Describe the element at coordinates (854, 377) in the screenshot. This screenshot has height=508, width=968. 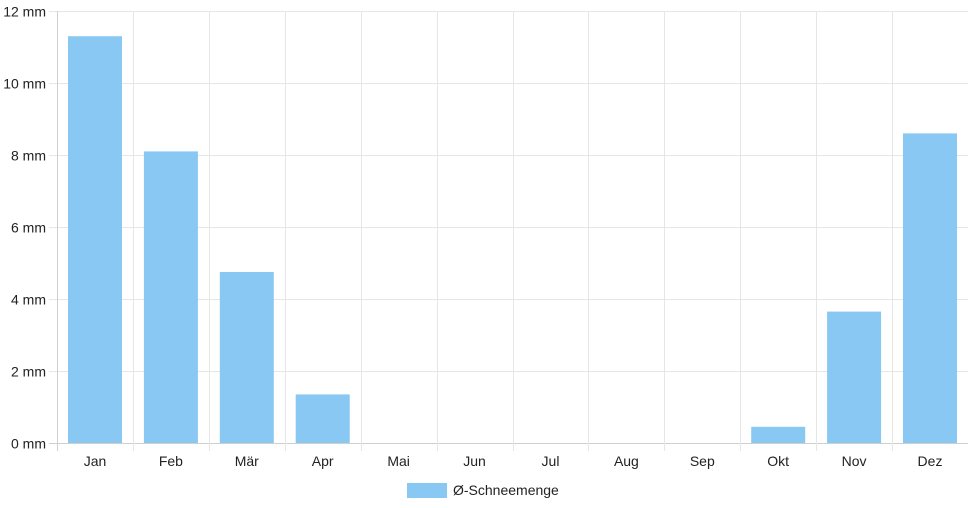
I see `bar-nov` at that location.